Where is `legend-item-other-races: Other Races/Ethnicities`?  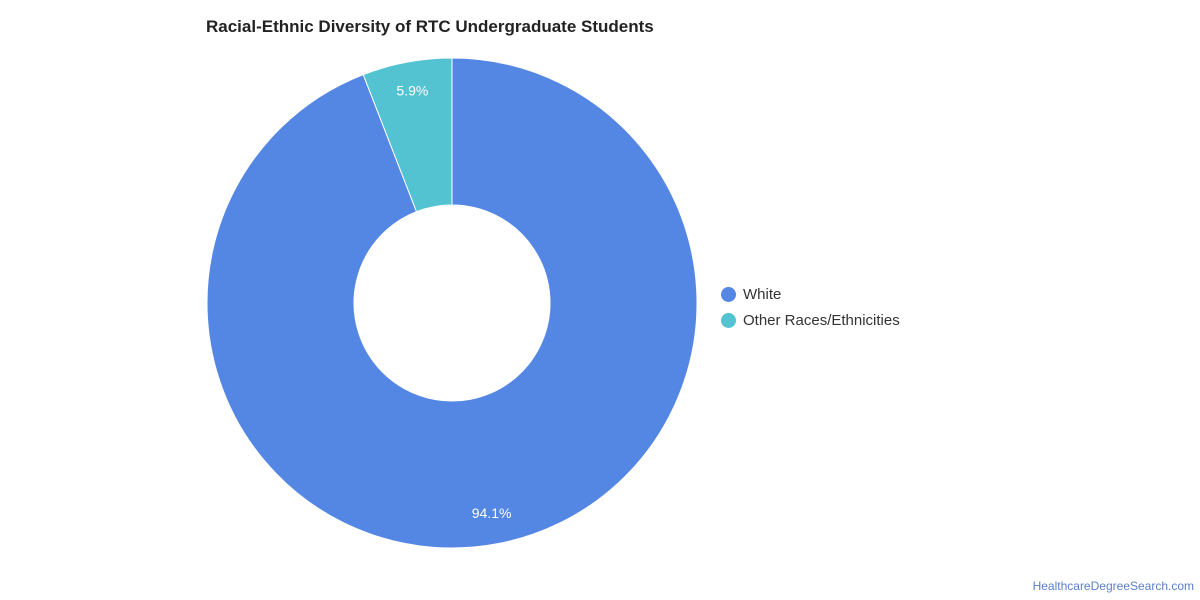 legend-item-other-races: Other Races/Ethnicities is located at coordinates (810, 320).